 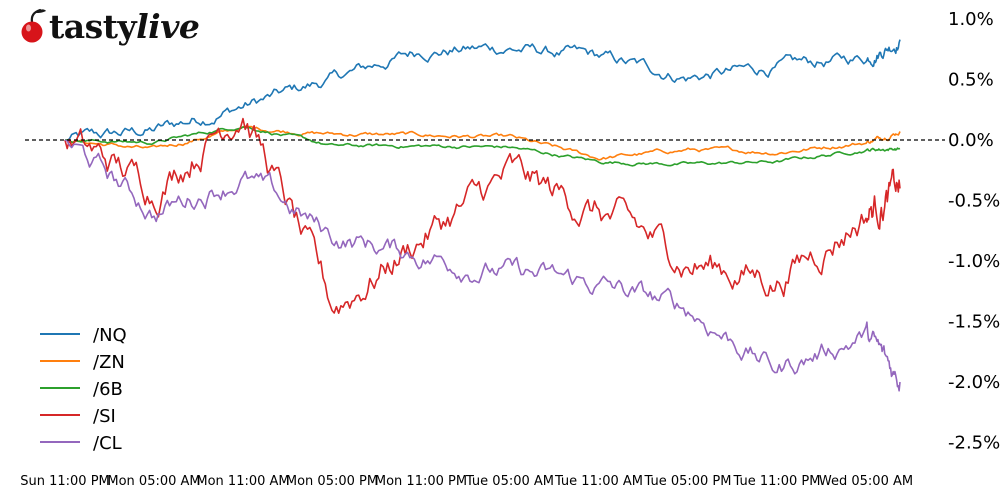 What do you see at coordinates (974, 382) in the screenshot?
I see `y-tick-label: -2.0%` at bounding box center [974, 382].